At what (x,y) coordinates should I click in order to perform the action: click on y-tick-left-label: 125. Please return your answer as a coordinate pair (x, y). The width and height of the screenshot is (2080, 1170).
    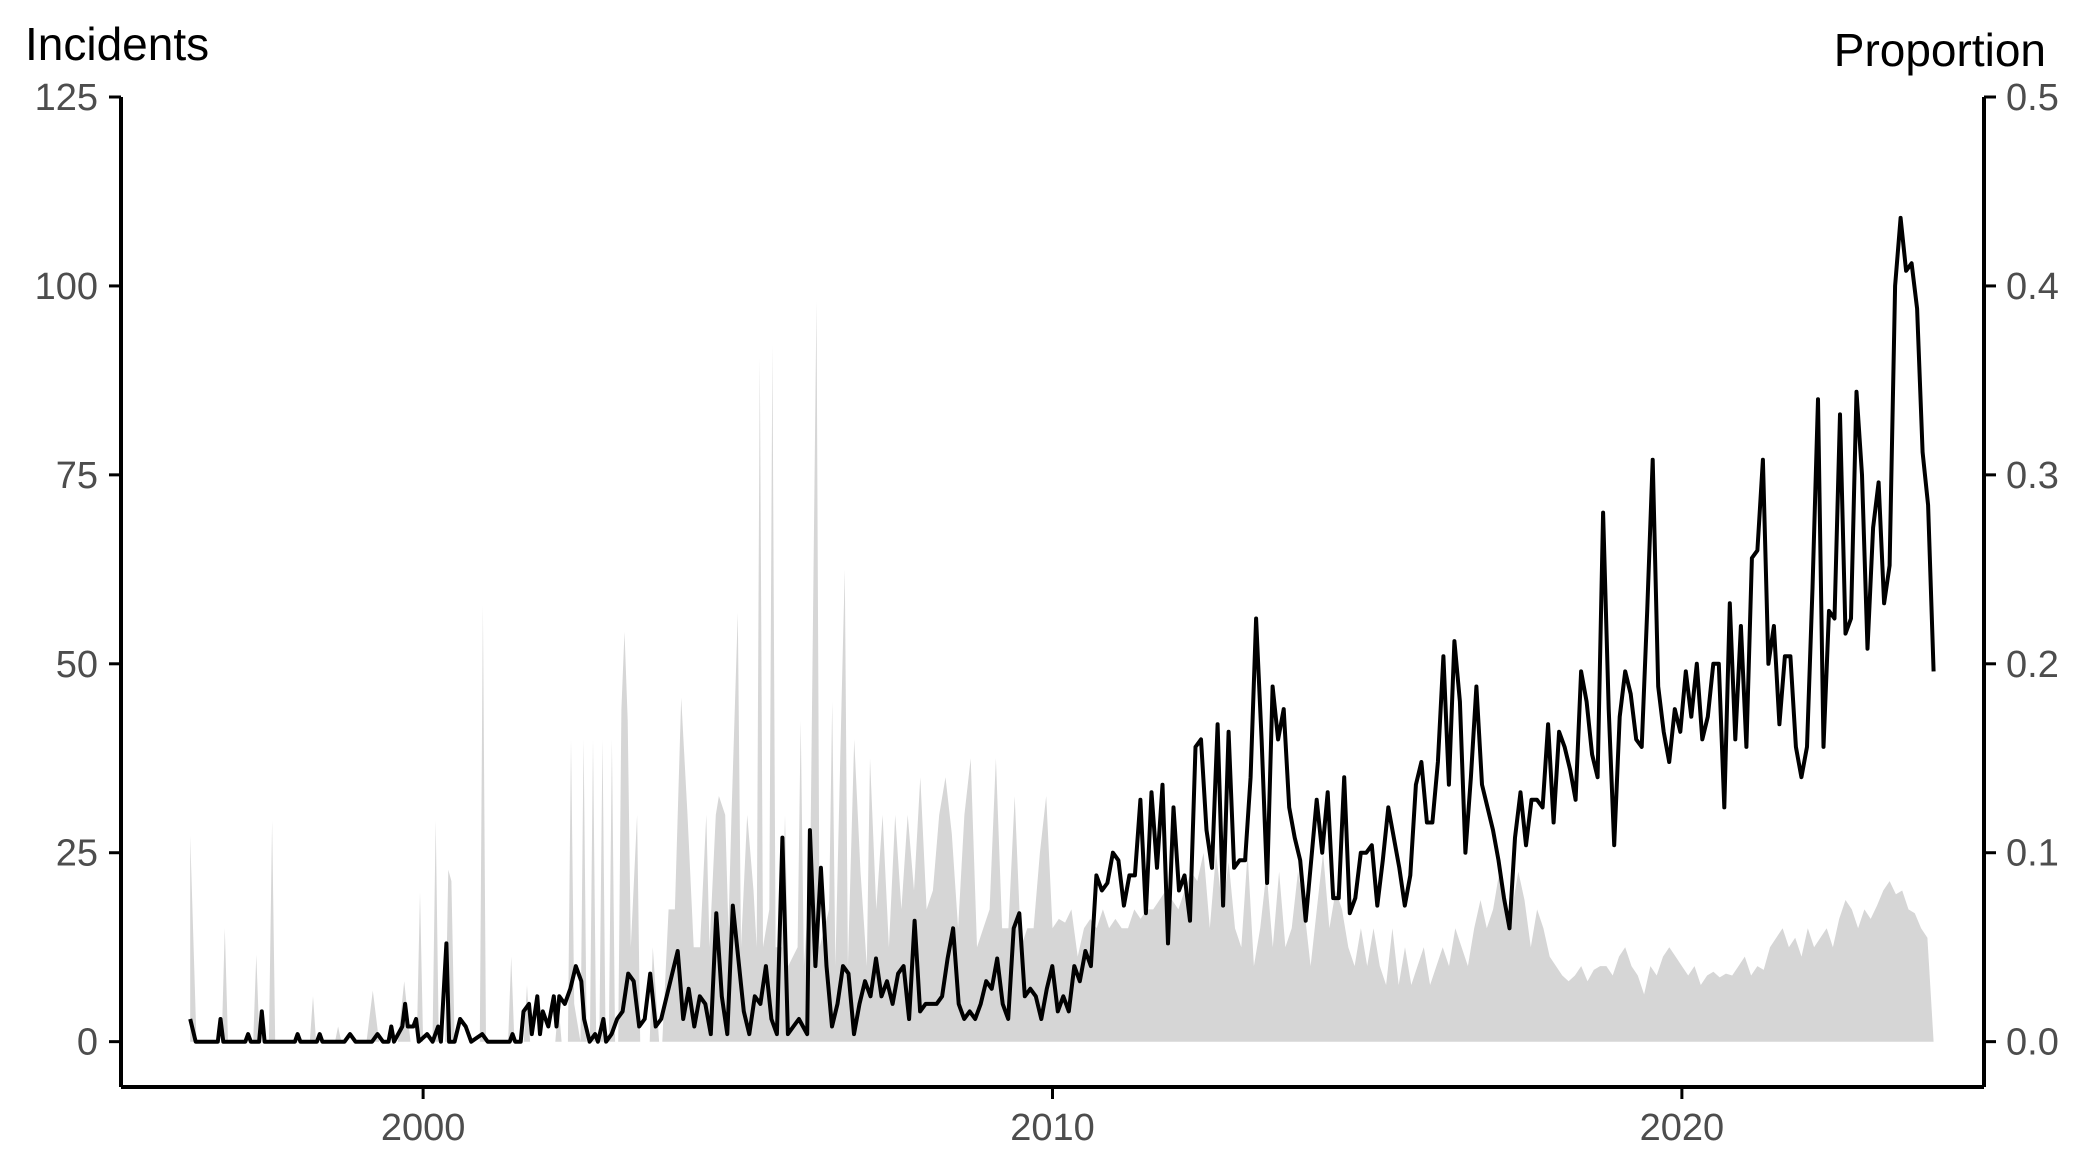
    Looking at the image, I should click on (66, 98).